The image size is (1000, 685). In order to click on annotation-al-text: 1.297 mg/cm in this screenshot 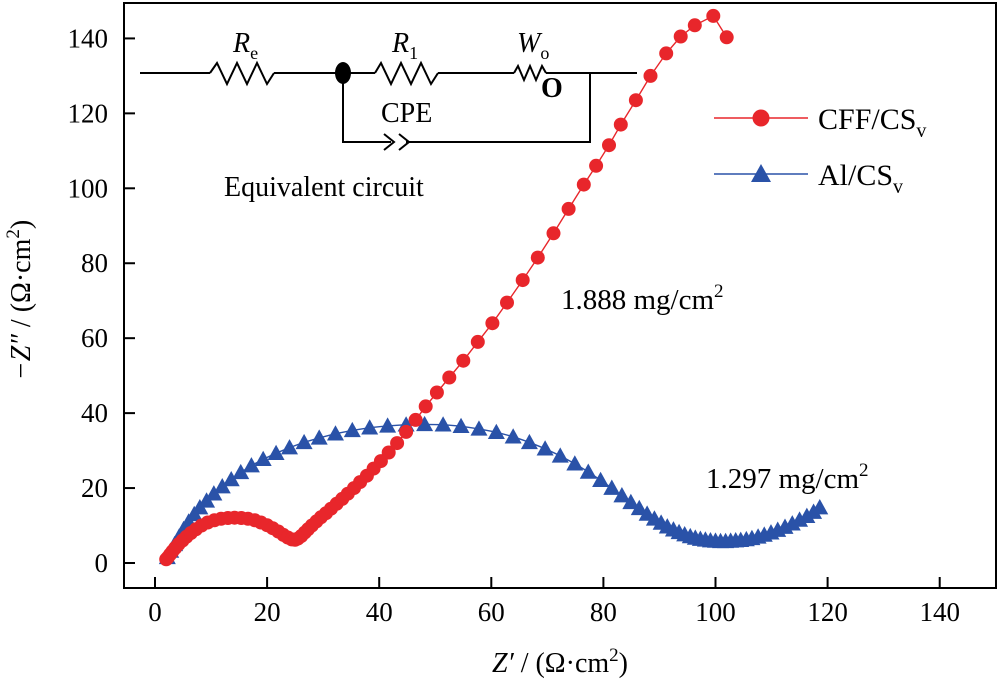, I will do `click(782, 479)`.